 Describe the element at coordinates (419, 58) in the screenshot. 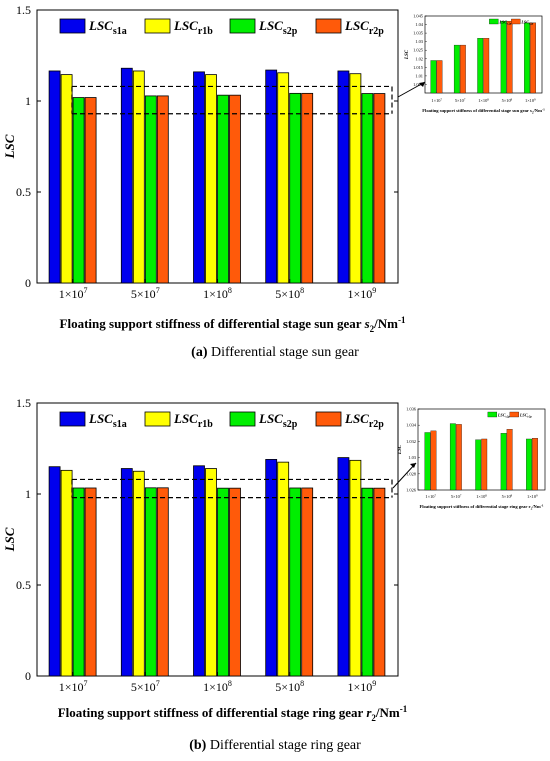

I see `inset-y-tick-label: 1.02` at that location.